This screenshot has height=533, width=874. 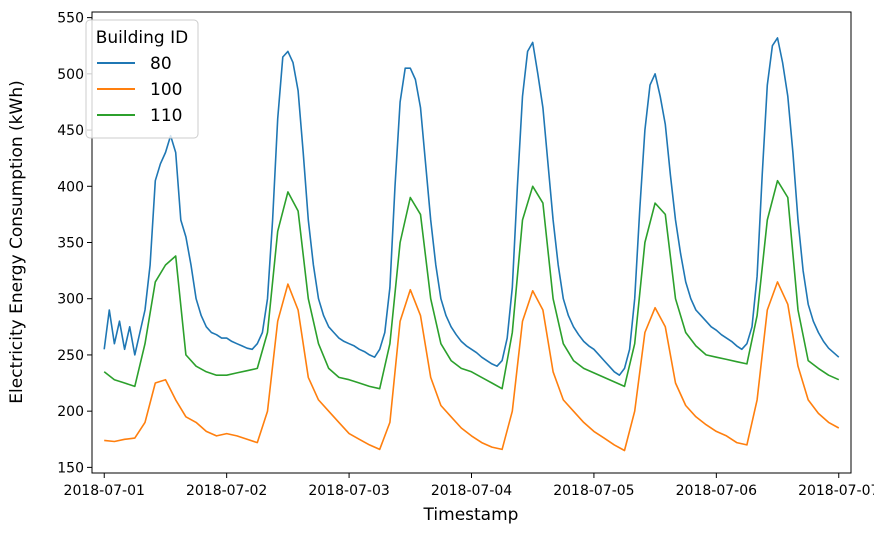 What do you see at coordinates (70, 244) in the screenshot?
I see `y-tick-label: 350` at bounding box center [70, 244].